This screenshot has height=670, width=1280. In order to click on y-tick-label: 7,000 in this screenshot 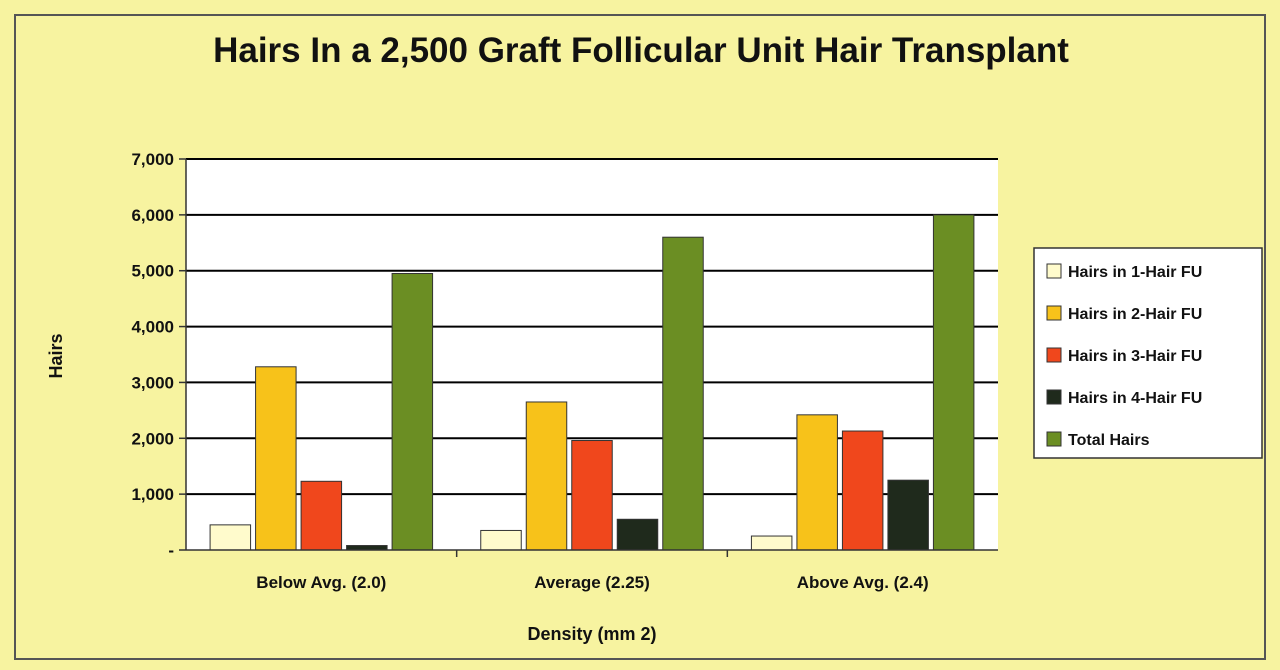, I will do `click(152, 159)`.